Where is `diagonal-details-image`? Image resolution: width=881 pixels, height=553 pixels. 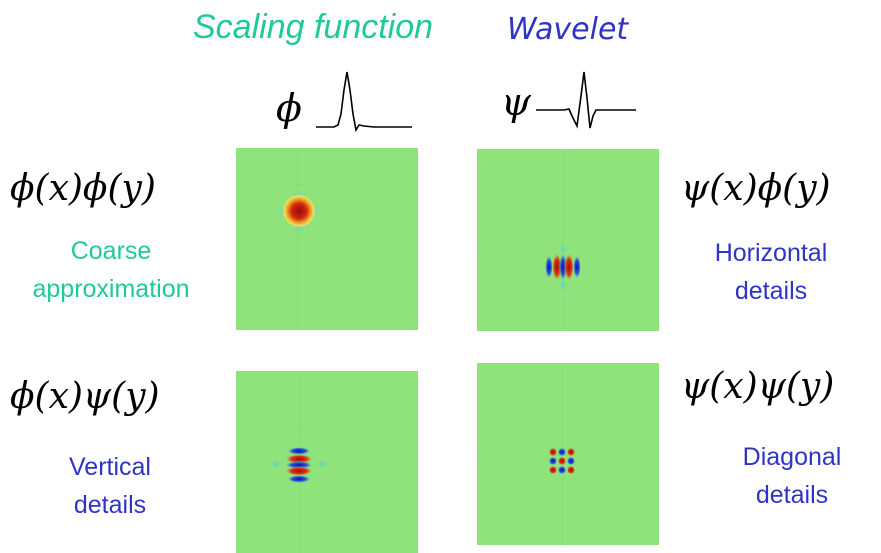
diagonal-details-image is located at coordinates (568, 454).